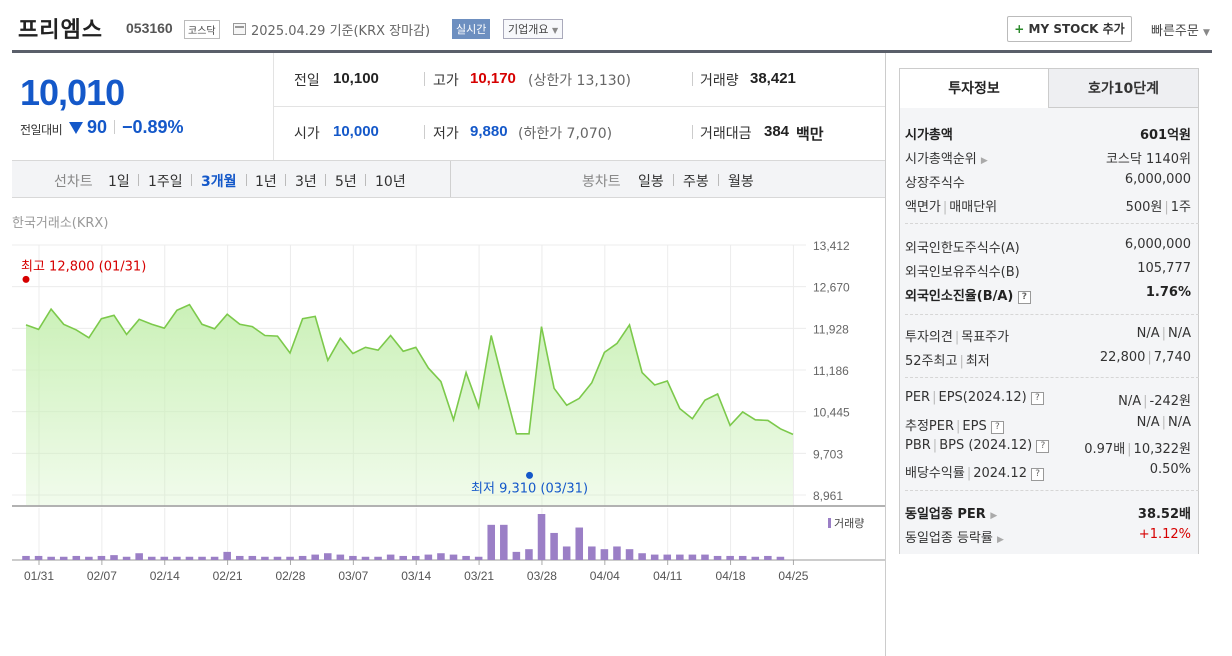  What do you see at coordinates (119, 182) in the screenshot?
I see `period-1d: 1일` at bounding box center [119, 182].